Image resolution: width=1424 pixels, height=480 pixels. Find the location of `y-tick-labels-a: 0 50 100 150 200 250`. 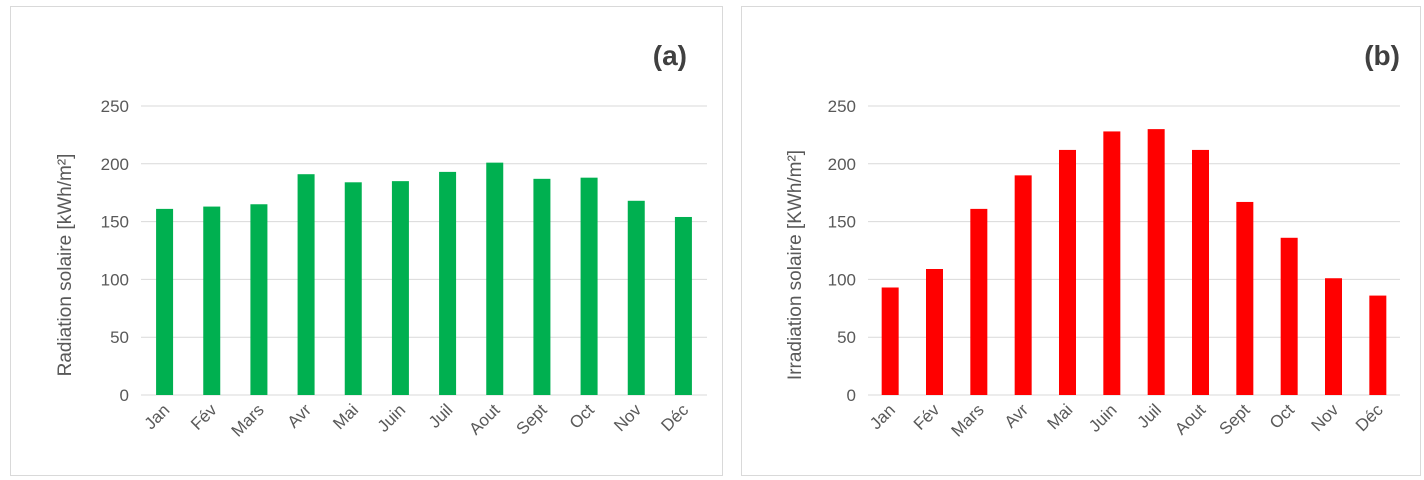

y-tick-labels-a: 0 50 100 150 200 250 is located at coordinates (115, 251).